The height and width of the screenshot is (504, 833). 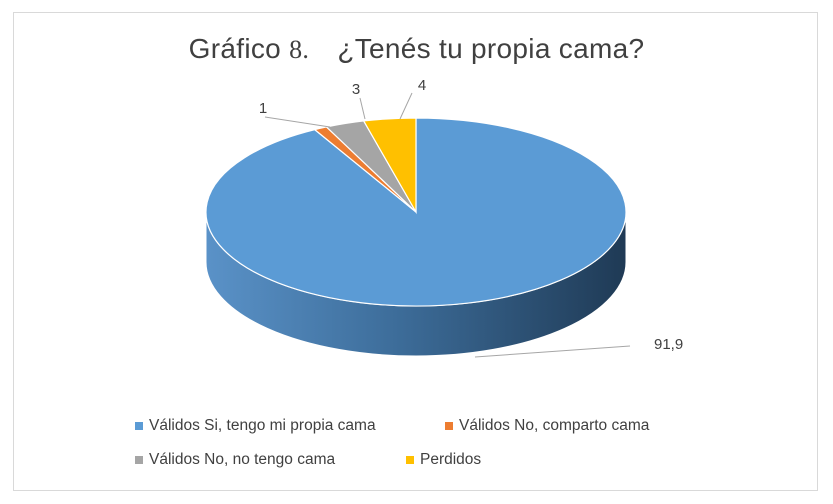 What do you see at coordinates (668, 344) in the screenshot?
I see `data-label-validos-si-tengo-mi-propia-cama: 91,9` at bounding box center [668, 344].